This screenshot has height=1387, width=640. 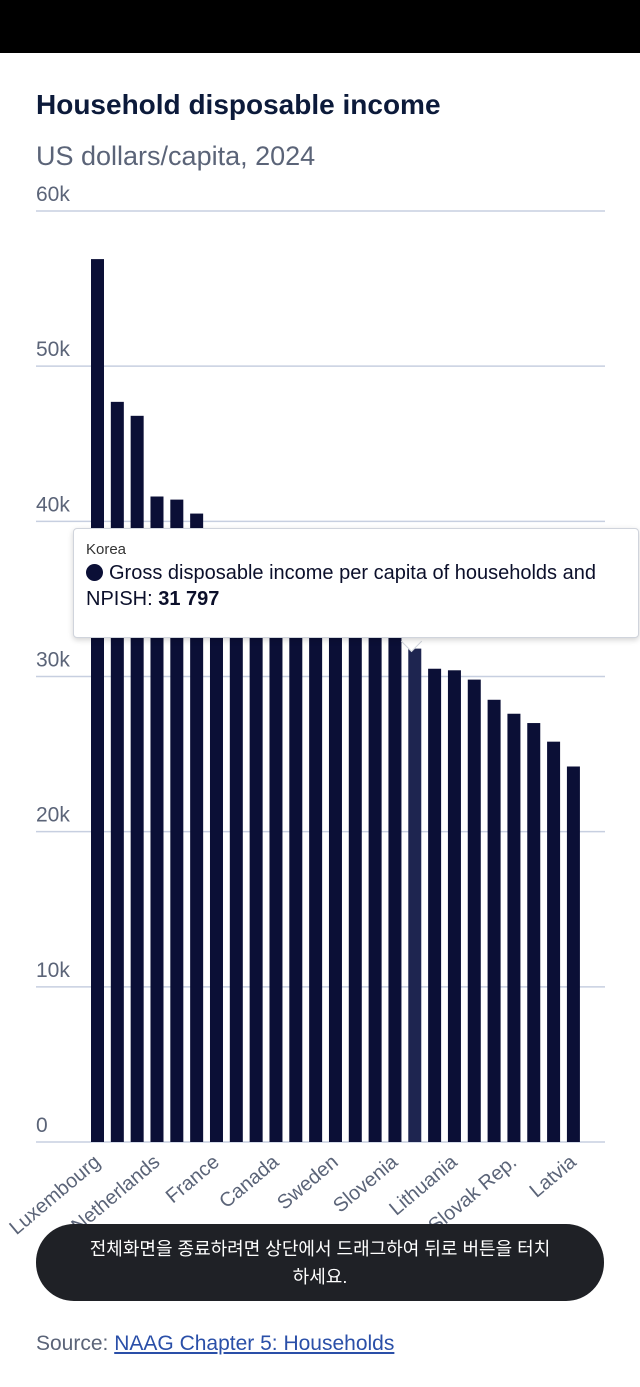 What do you see at coordinates (106, 549) in the screenshot?
I see `tooltip-category: Korea` at bounding box center [106, 549].